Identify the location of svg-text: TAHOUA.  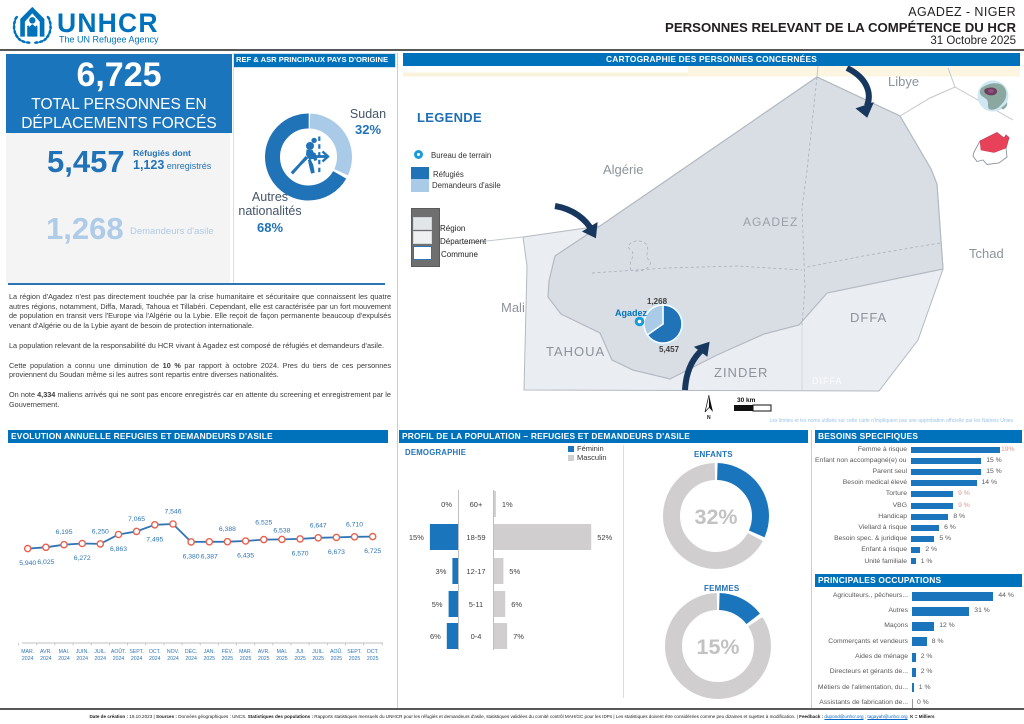
(575, 351).